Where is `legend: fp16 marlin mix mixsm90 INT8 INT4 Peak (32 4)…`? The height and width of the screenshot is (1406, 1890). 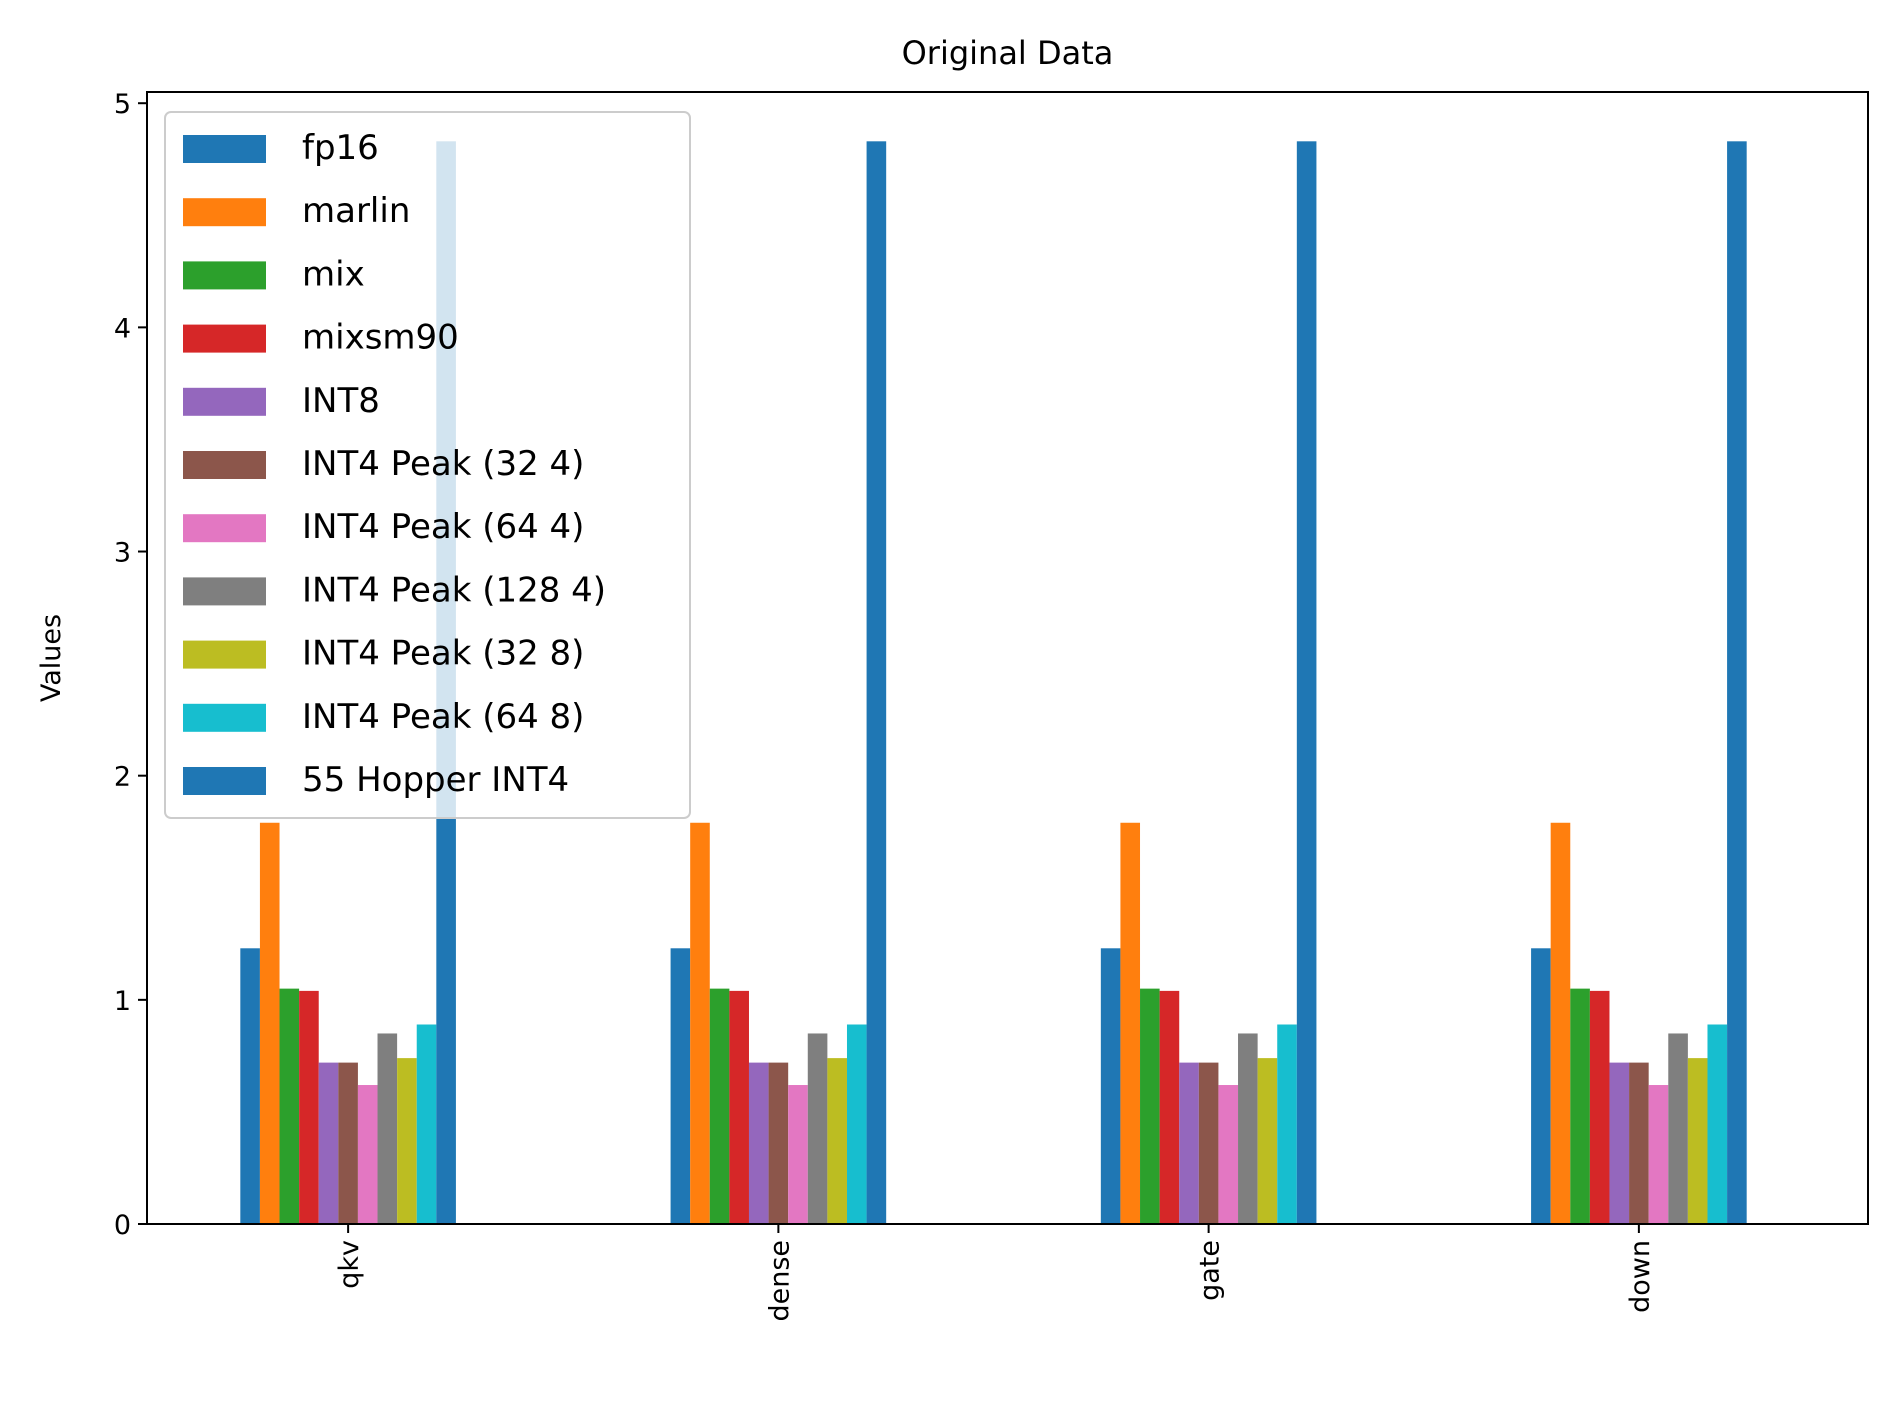 legend: fp16 marlin mix mixsm90 INT8 INT4 Peak (32 4)… is located at coordinates (427, 465).